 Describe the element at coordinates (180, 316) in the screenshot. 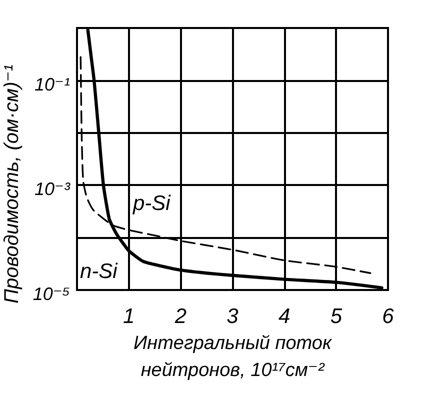

I see `x-tick-label: 2` at that location.